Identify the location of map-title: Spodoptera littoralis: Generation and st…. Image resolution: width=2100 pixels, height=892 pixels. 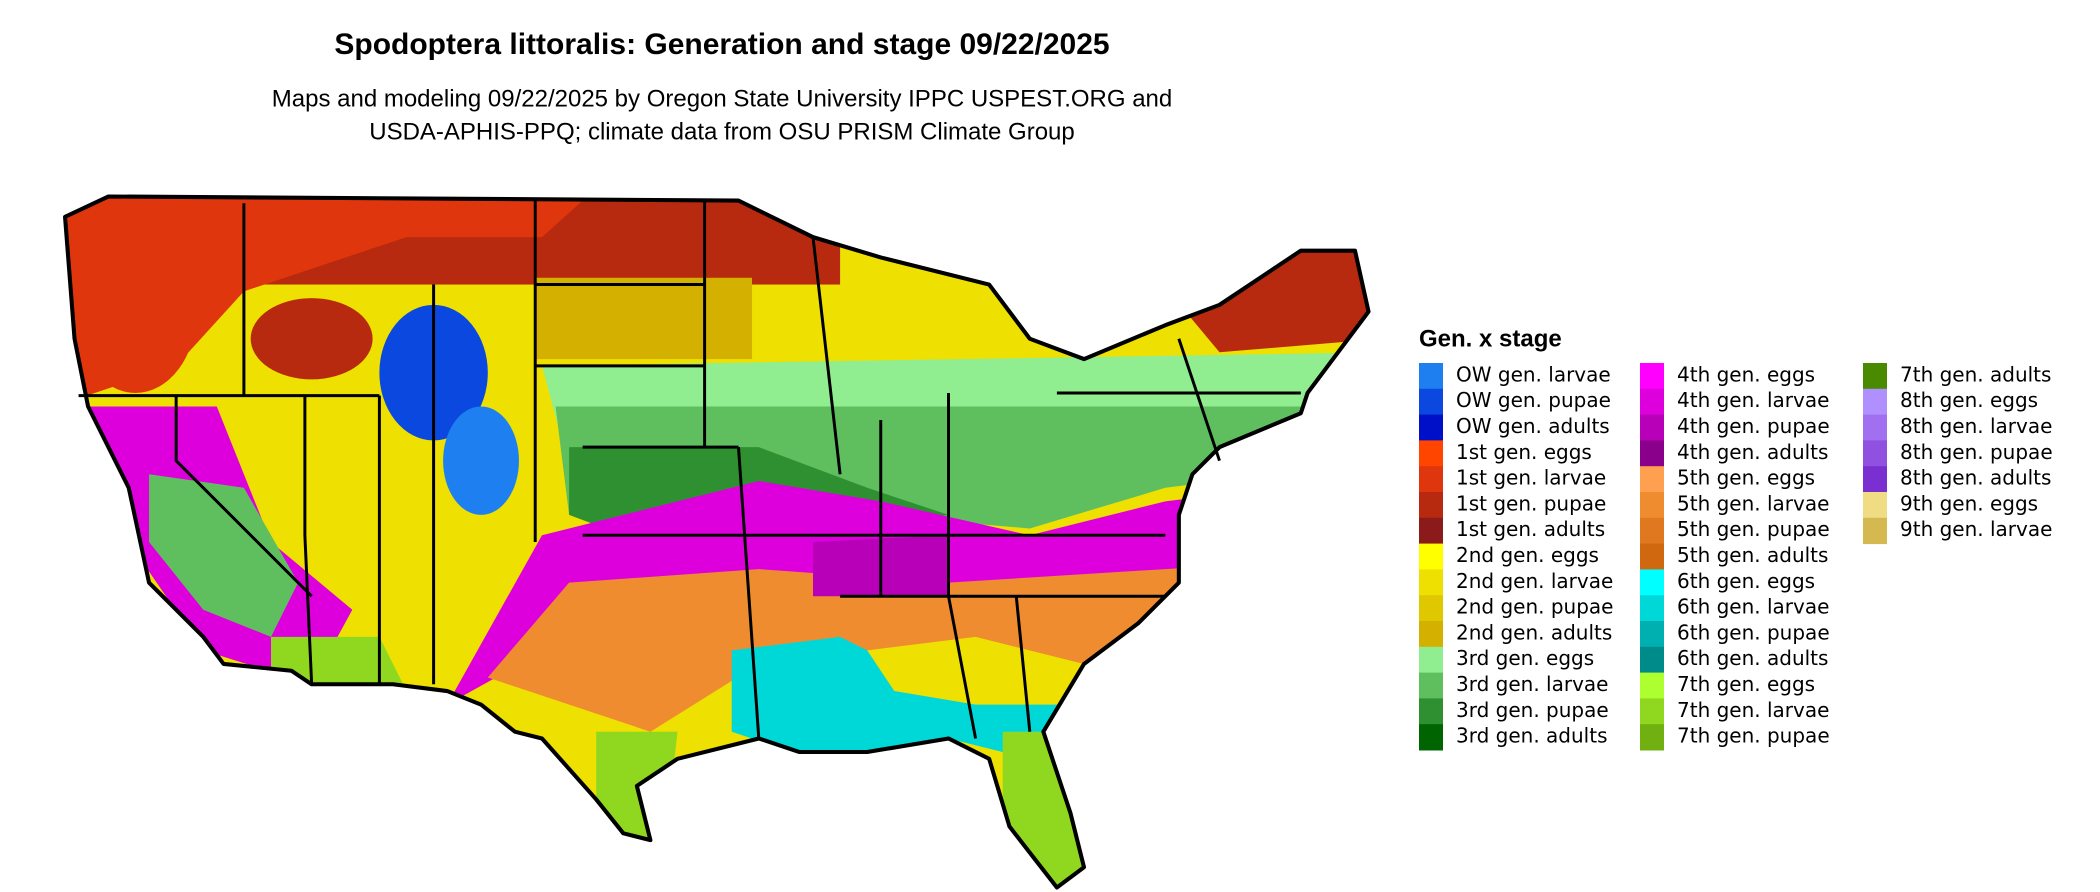
(721, 44).